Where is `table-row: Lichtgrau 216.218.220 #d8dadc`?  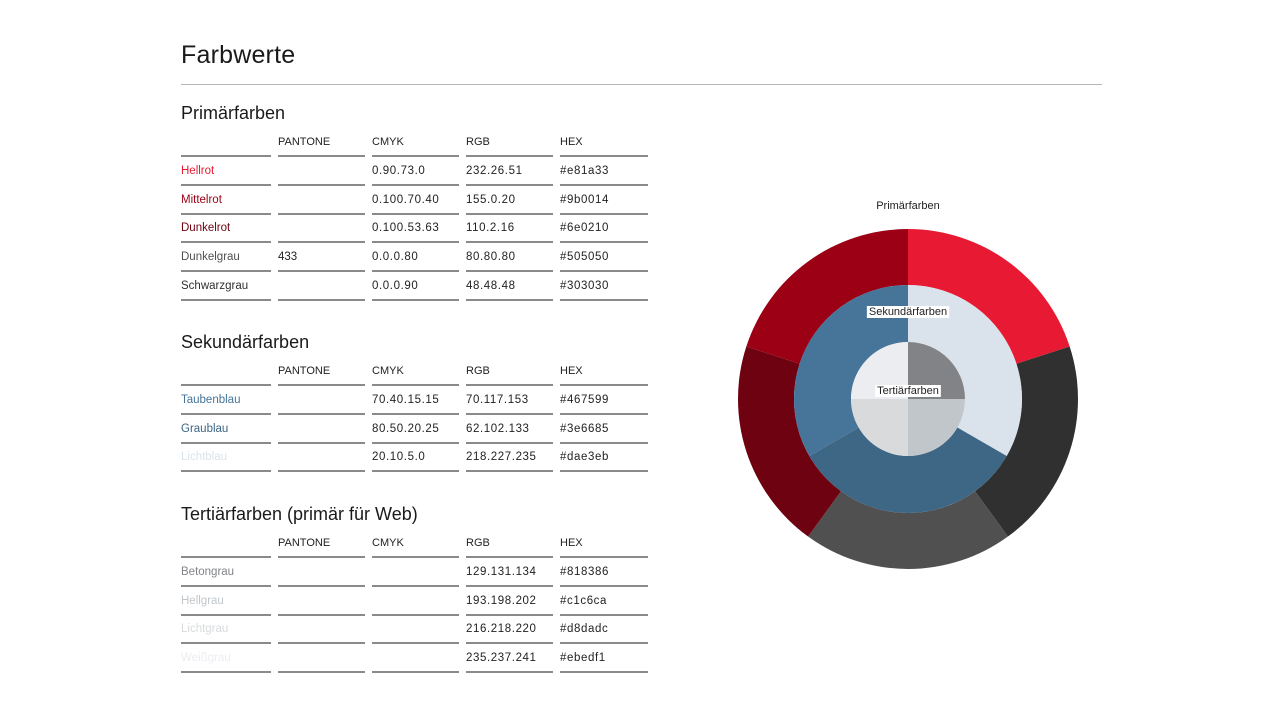 table-row: Lichtgrau 216.218.220 #d8dadc is located at coordinates (416, 630).